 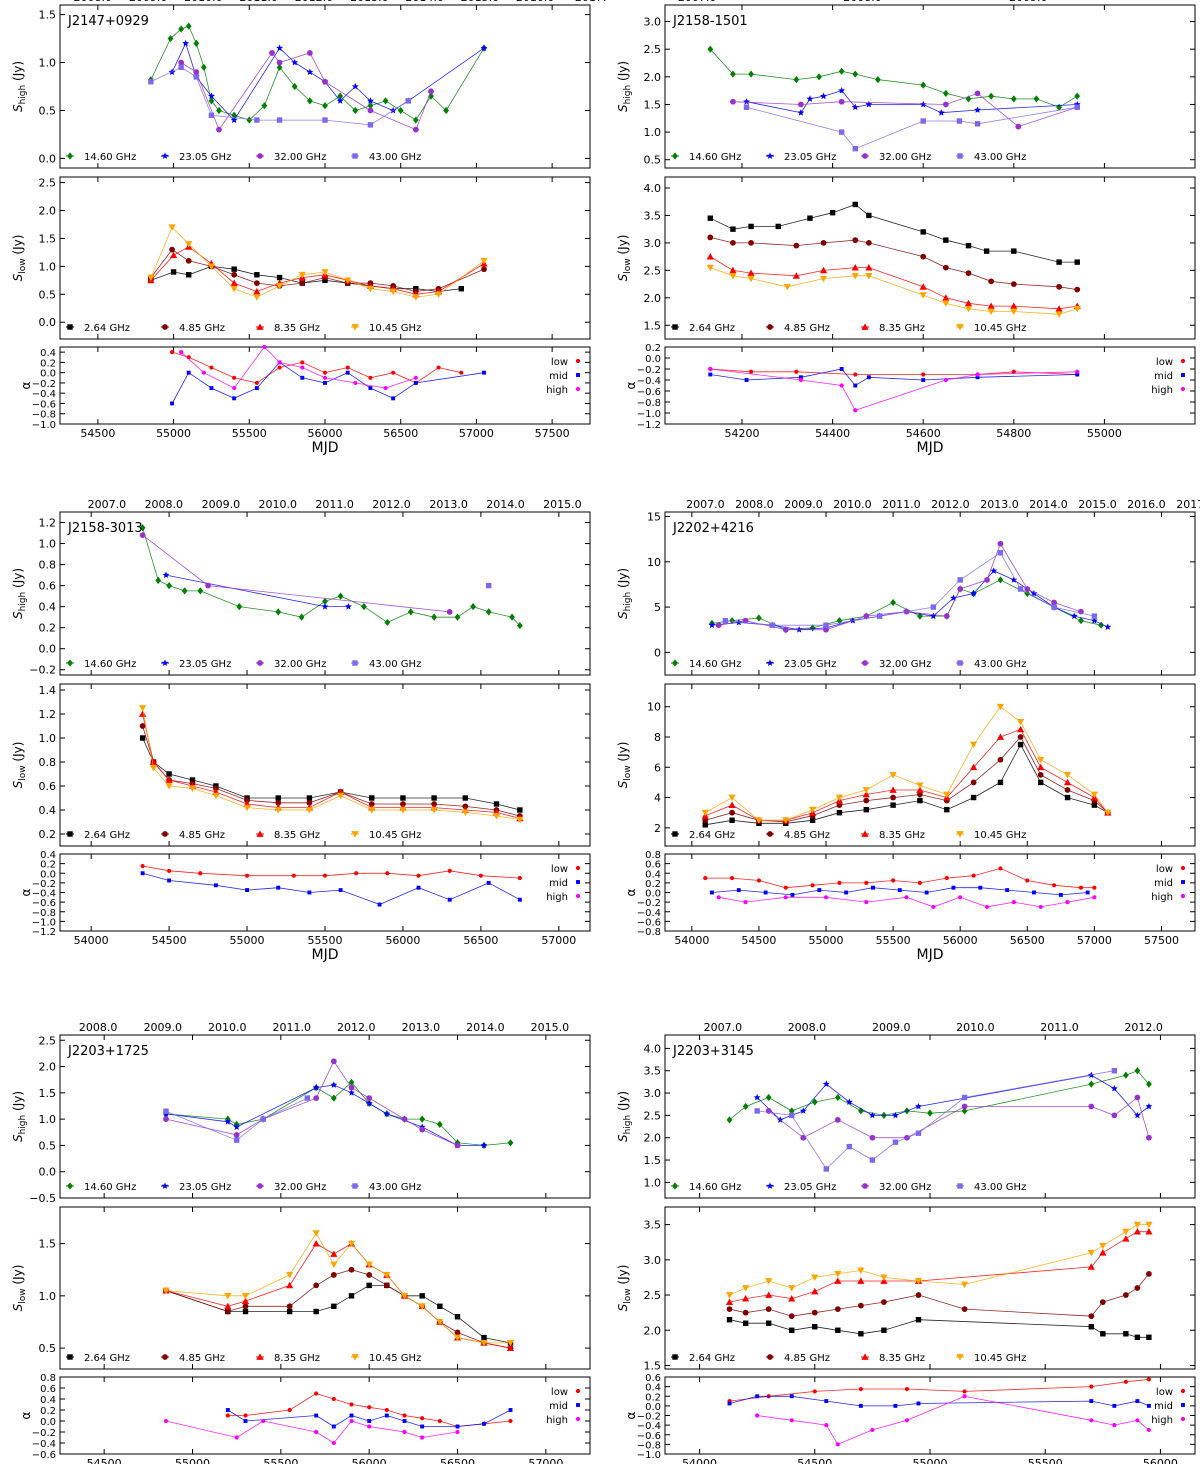 What do you see at coordinates (557, 1420) in the screenshot?
I see `legend-label: high` at bounding box center [557, 1420].